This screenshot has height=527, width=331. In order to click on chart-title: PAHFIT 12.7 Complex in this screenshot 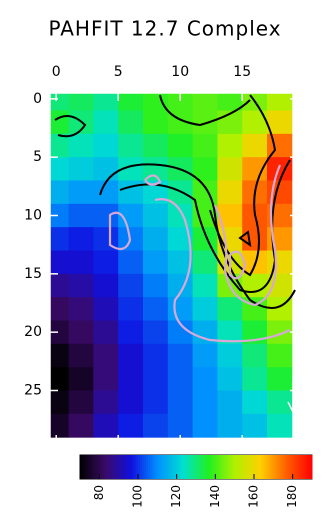, I will do `click(164, 29)`.